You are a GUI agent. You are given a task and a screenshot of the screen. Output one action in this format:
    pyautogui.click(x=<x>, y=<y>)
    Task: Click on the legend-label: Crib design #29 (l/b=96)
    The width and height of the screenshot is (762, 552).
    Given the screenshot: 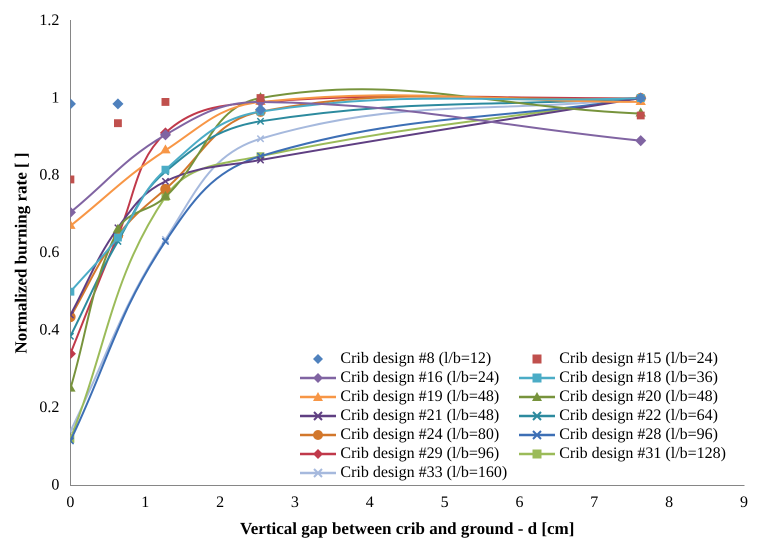 What is the action you would take?
    pyautogui.click(x=420, y=454)
    